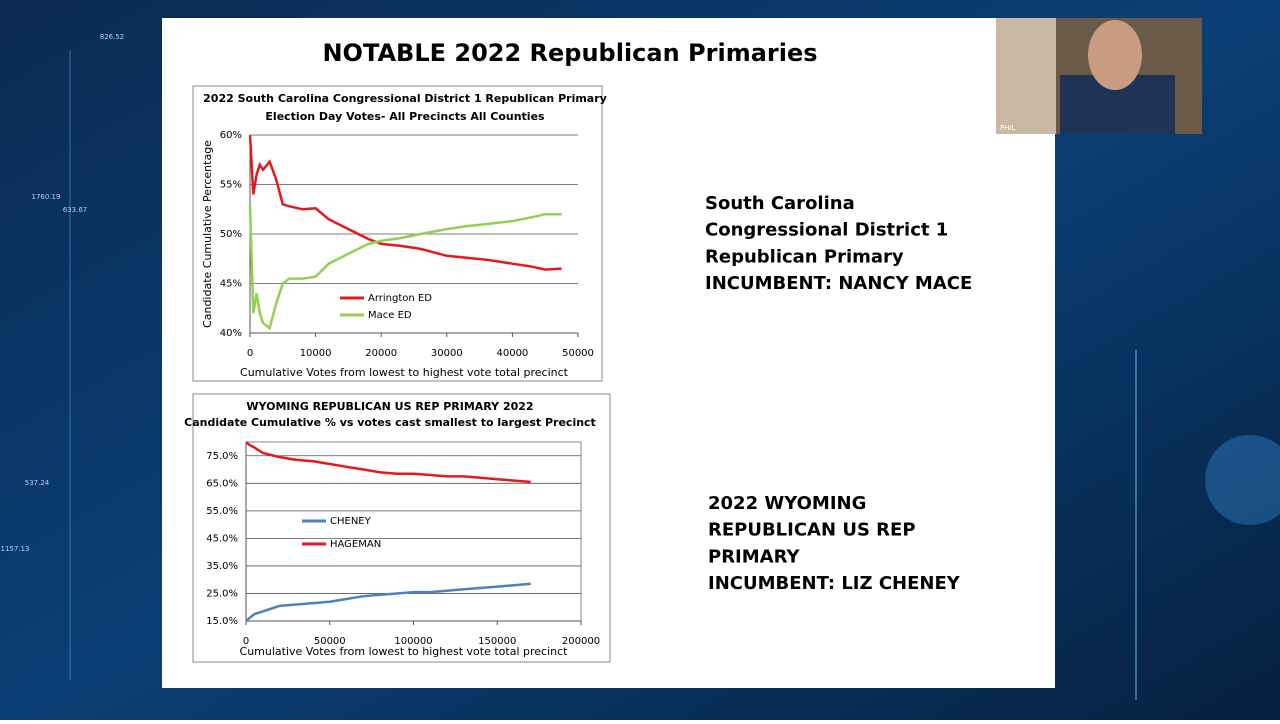 The height and width of the screenshot is (724, 1280). I want to click on slide-note: South Carolina, so click(780, 203).